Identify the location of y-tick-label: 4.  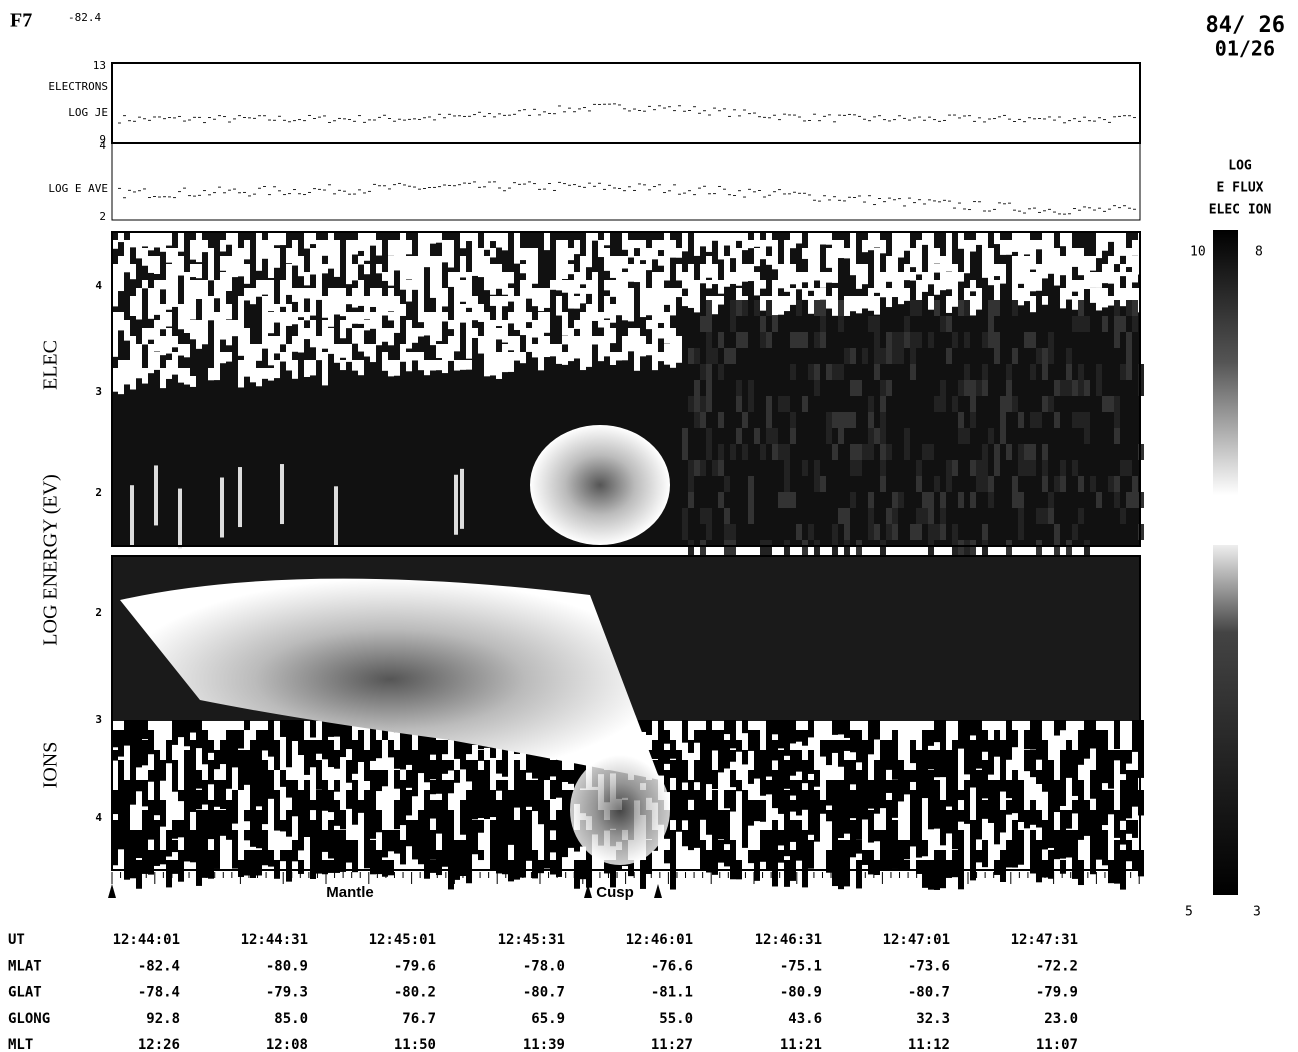
(102, 145).